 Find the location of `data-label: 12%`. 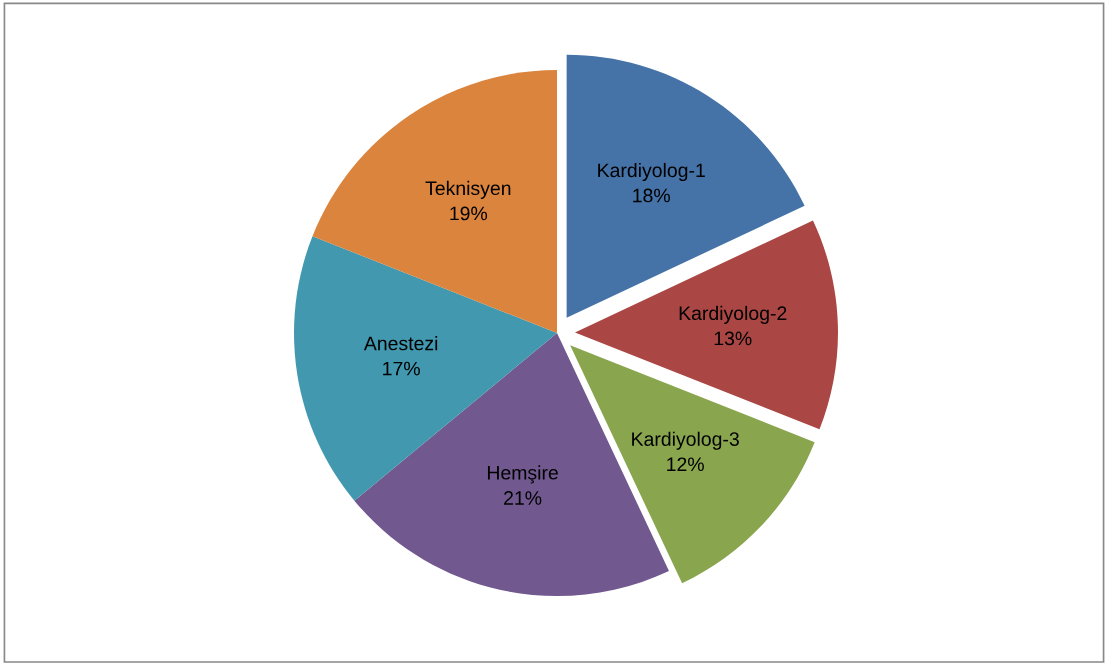

data-label: 12% is located at coordinates (685, 464).